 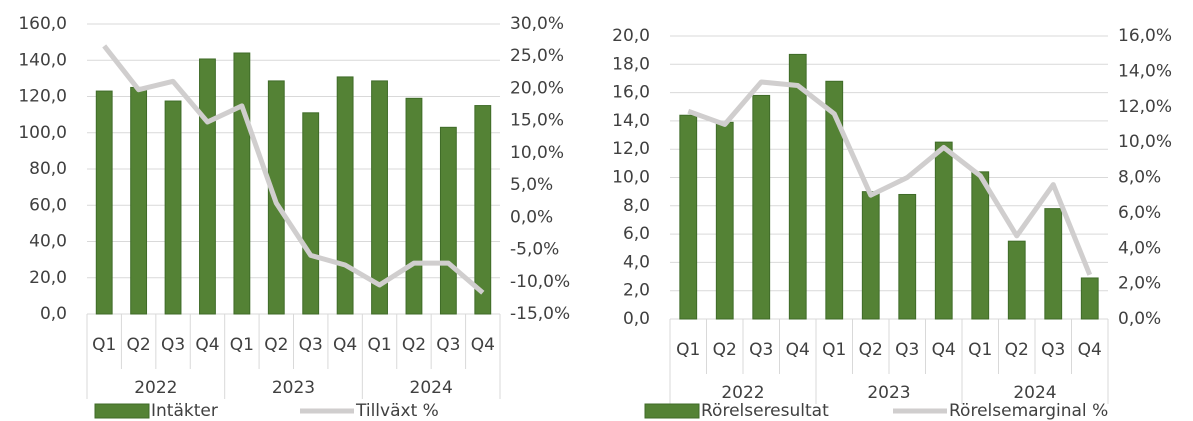 What do you see at coordinates (1139, 213) in the screenshot?
I see `y2-tick-label: 6,0%` at bounding box center [1139, 213].